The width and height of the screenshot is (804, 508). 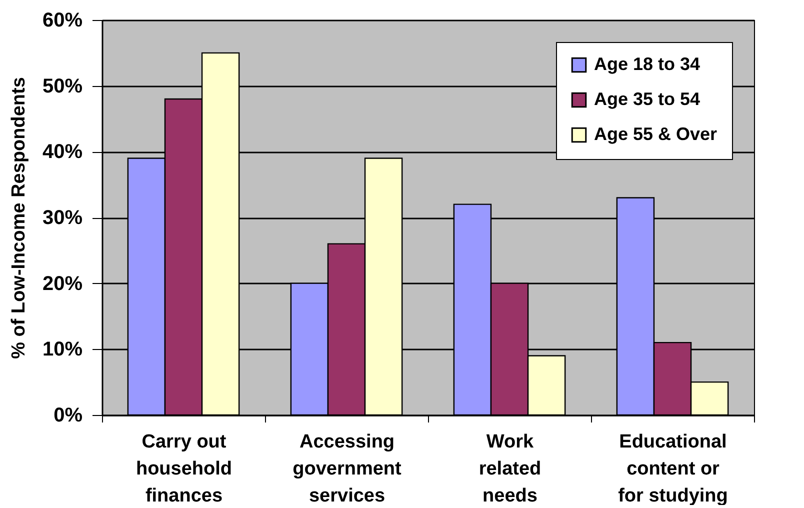 What do you see at coordinates (62, 21) in the screenshot?
I see `y-tick-label: 60%` at bounding box center [62, 21].